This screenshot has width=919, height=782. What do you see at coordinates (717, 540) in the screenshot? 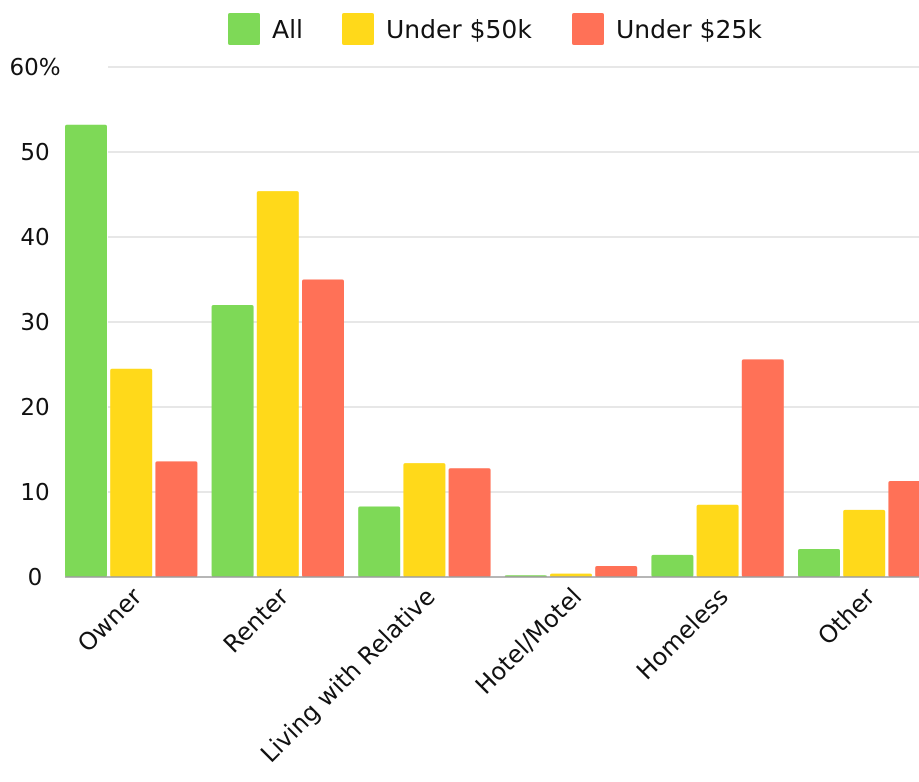
I see `bar-under-50k-homeless` at bounding box center [717, 540].